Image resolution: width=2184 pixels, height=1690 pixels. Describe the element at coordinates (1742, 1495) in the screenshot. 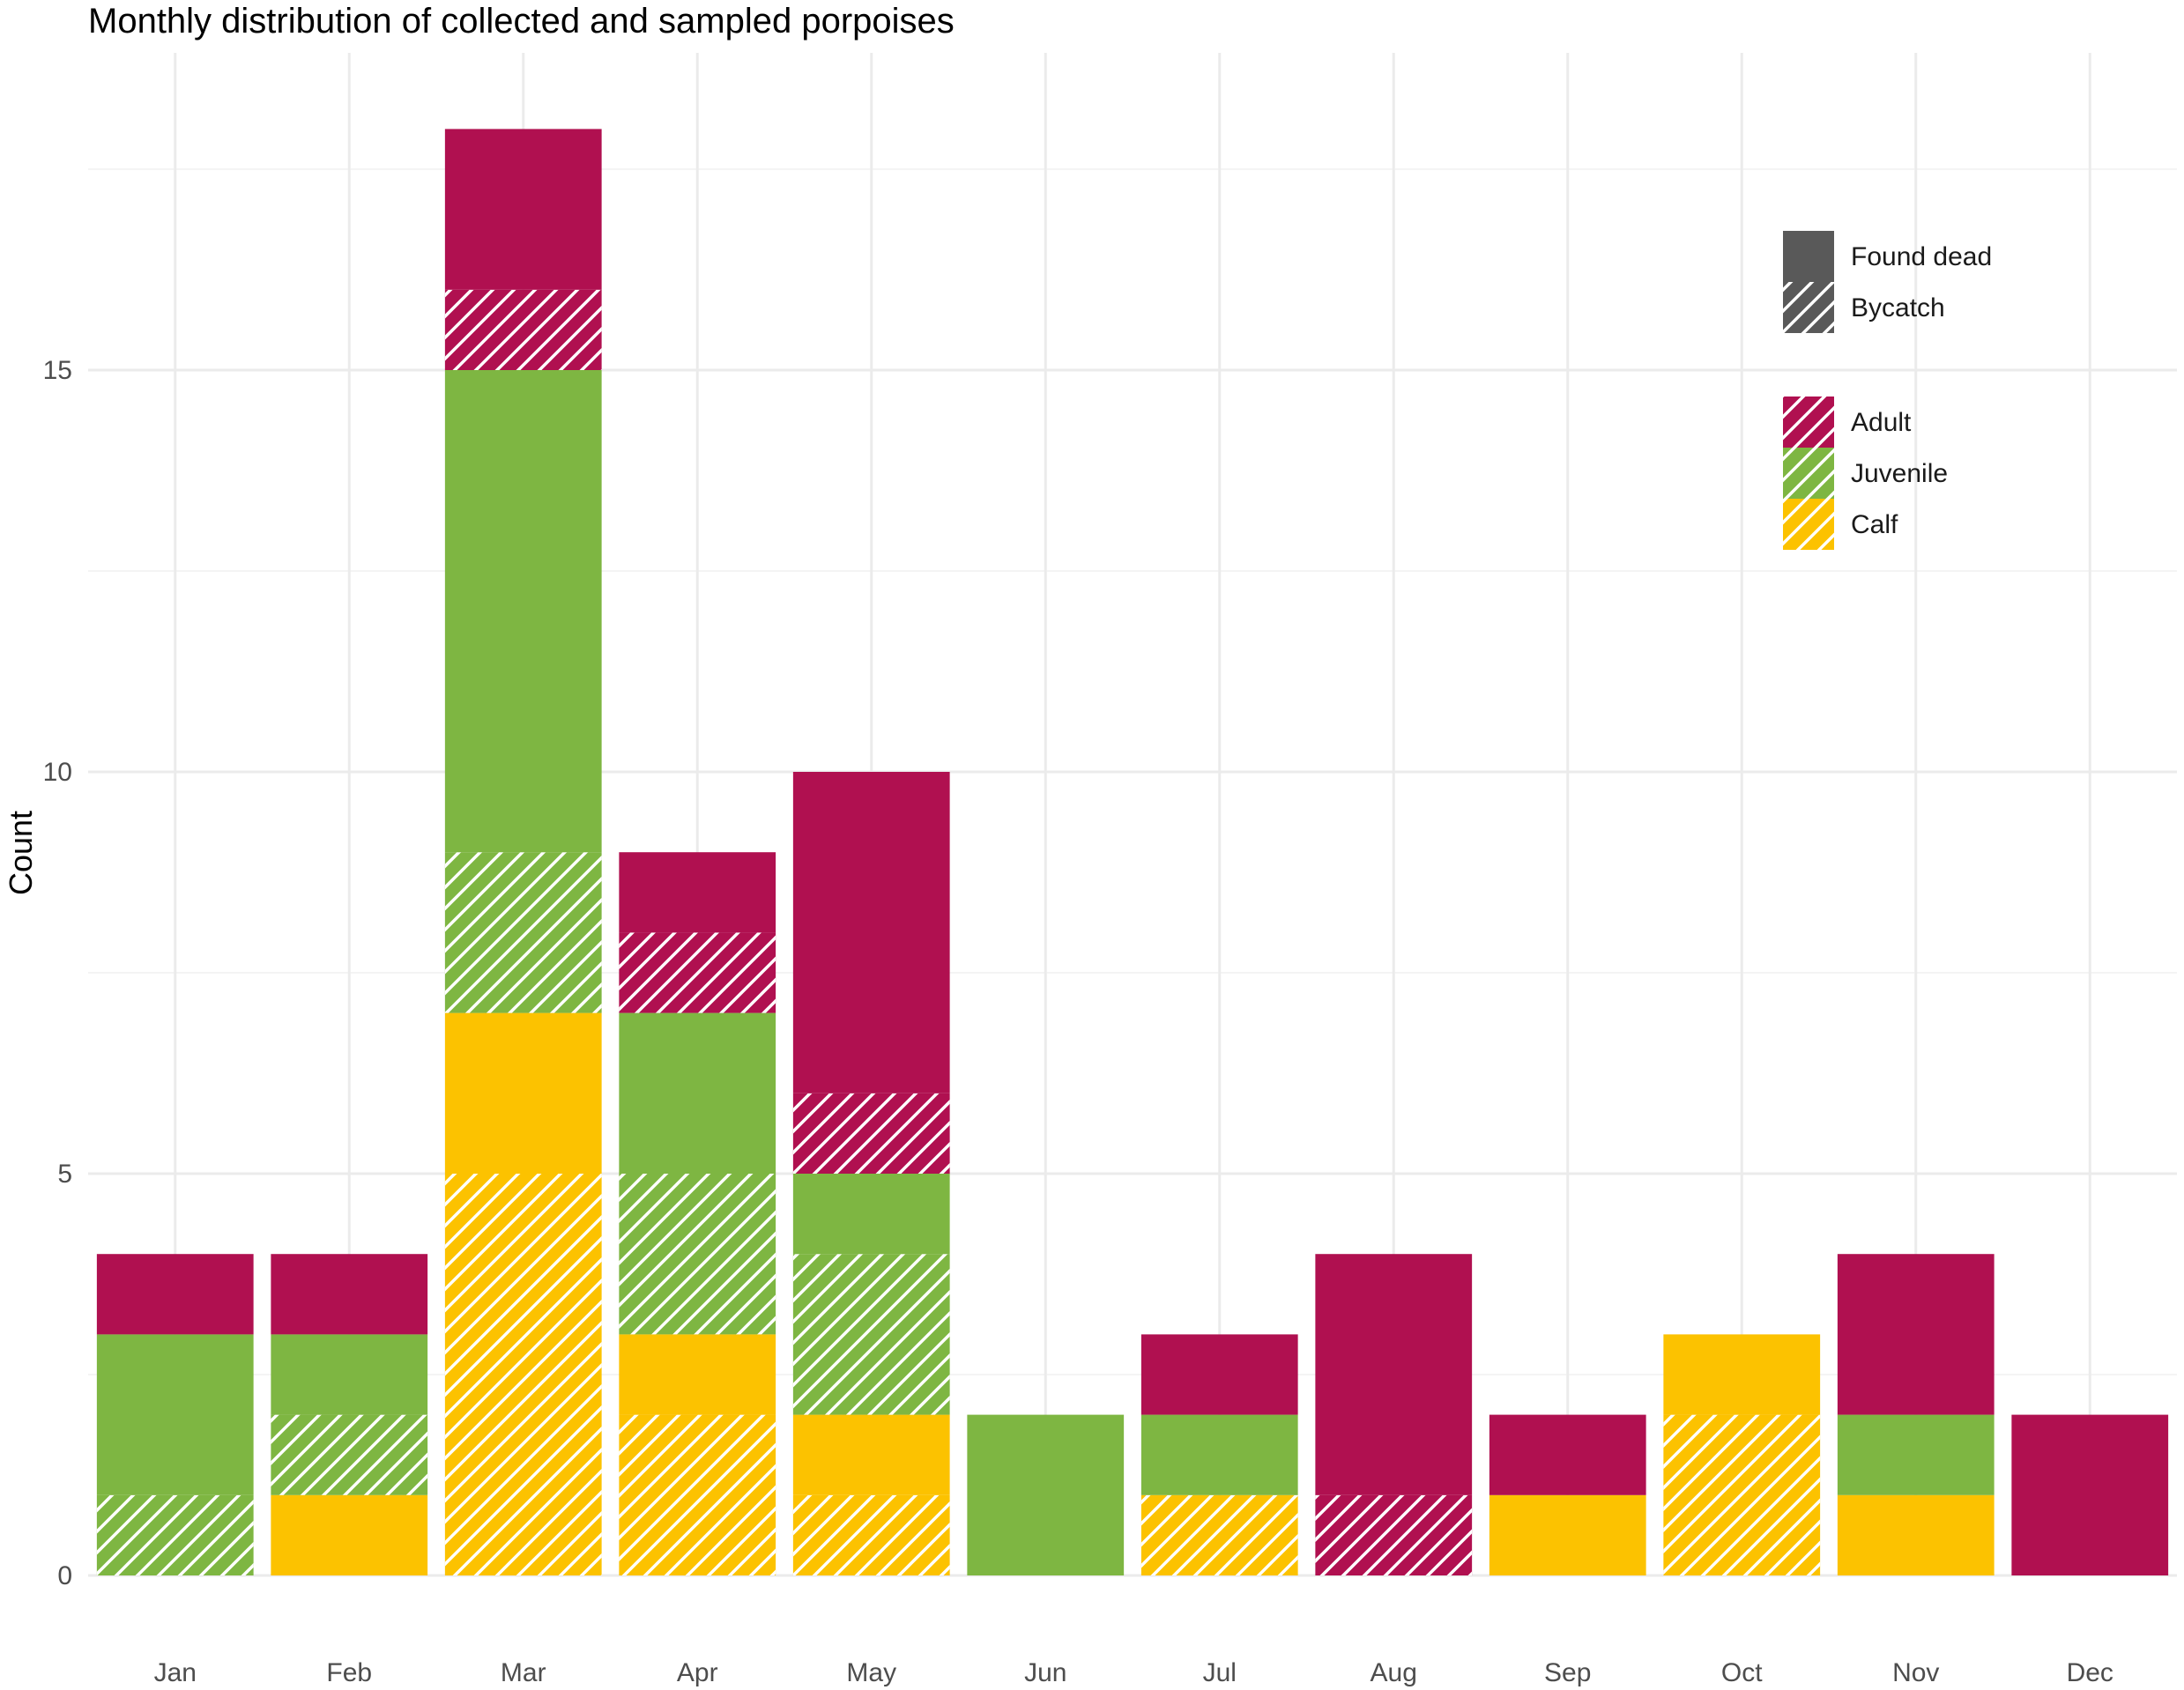

I see `bar-hatch-oct-calf-bycatch` at that location.